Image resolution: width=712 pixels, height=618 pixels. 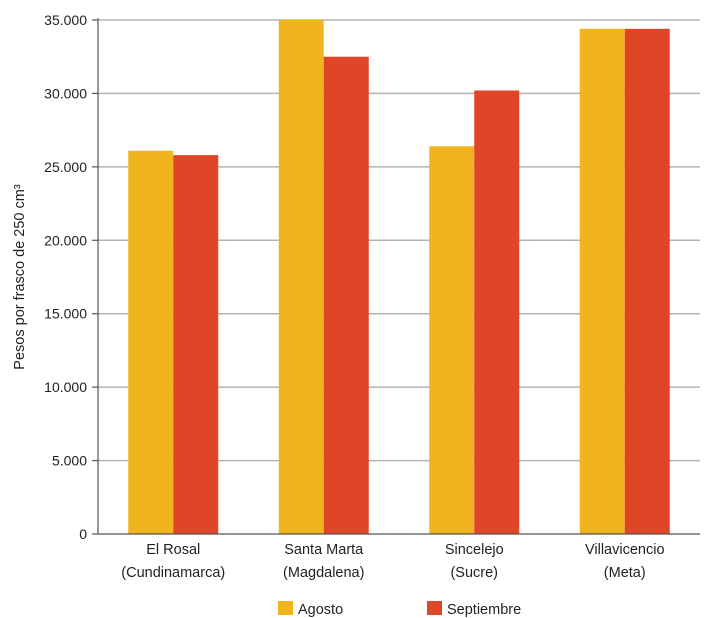 I want to click on y-tick-label: 5.000, so click(x=69, y=461).